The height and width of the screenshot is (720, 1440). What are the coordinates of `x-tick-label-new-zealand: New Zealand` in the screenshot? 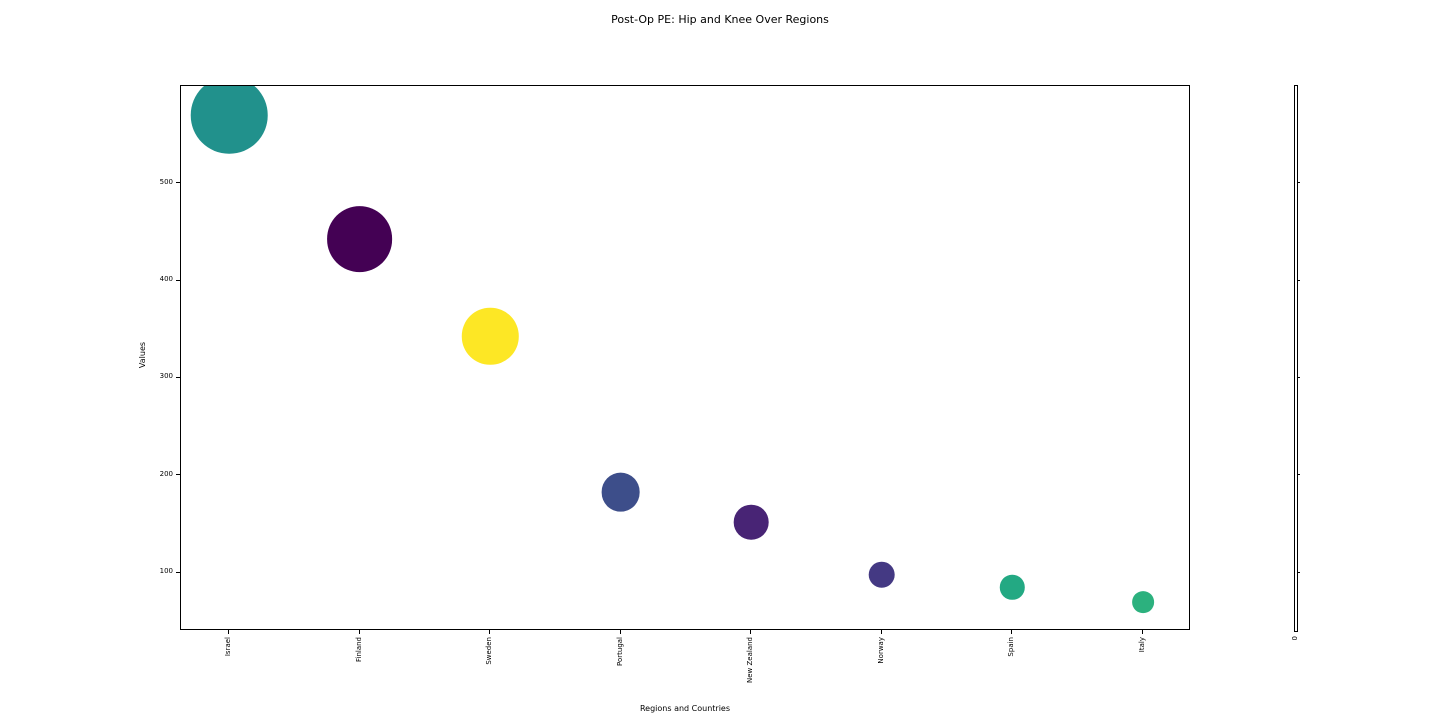 It's located at (750, 660).